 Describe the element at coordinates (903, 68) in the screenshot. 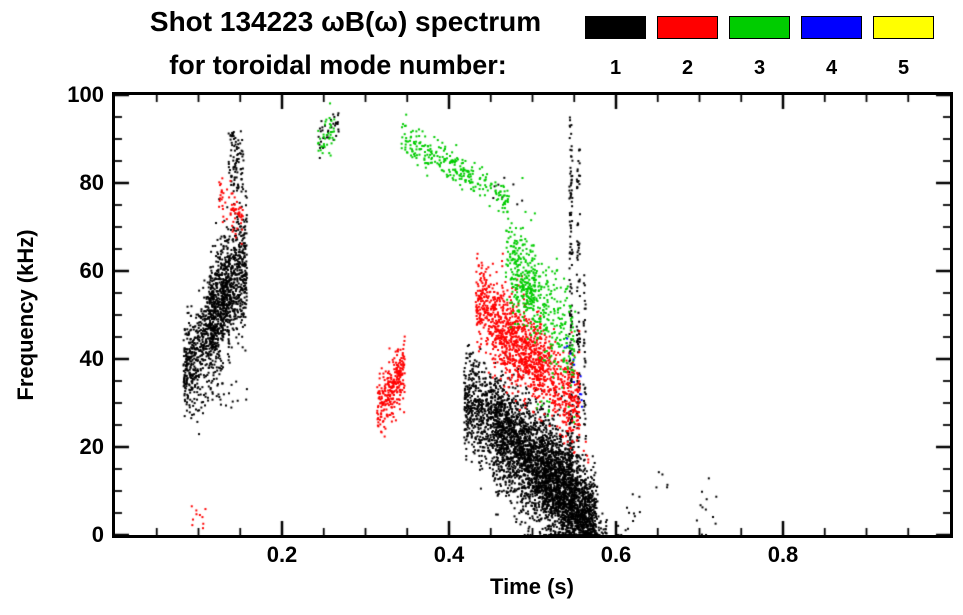

I see `legend-label-mode-5: 5` at that location.